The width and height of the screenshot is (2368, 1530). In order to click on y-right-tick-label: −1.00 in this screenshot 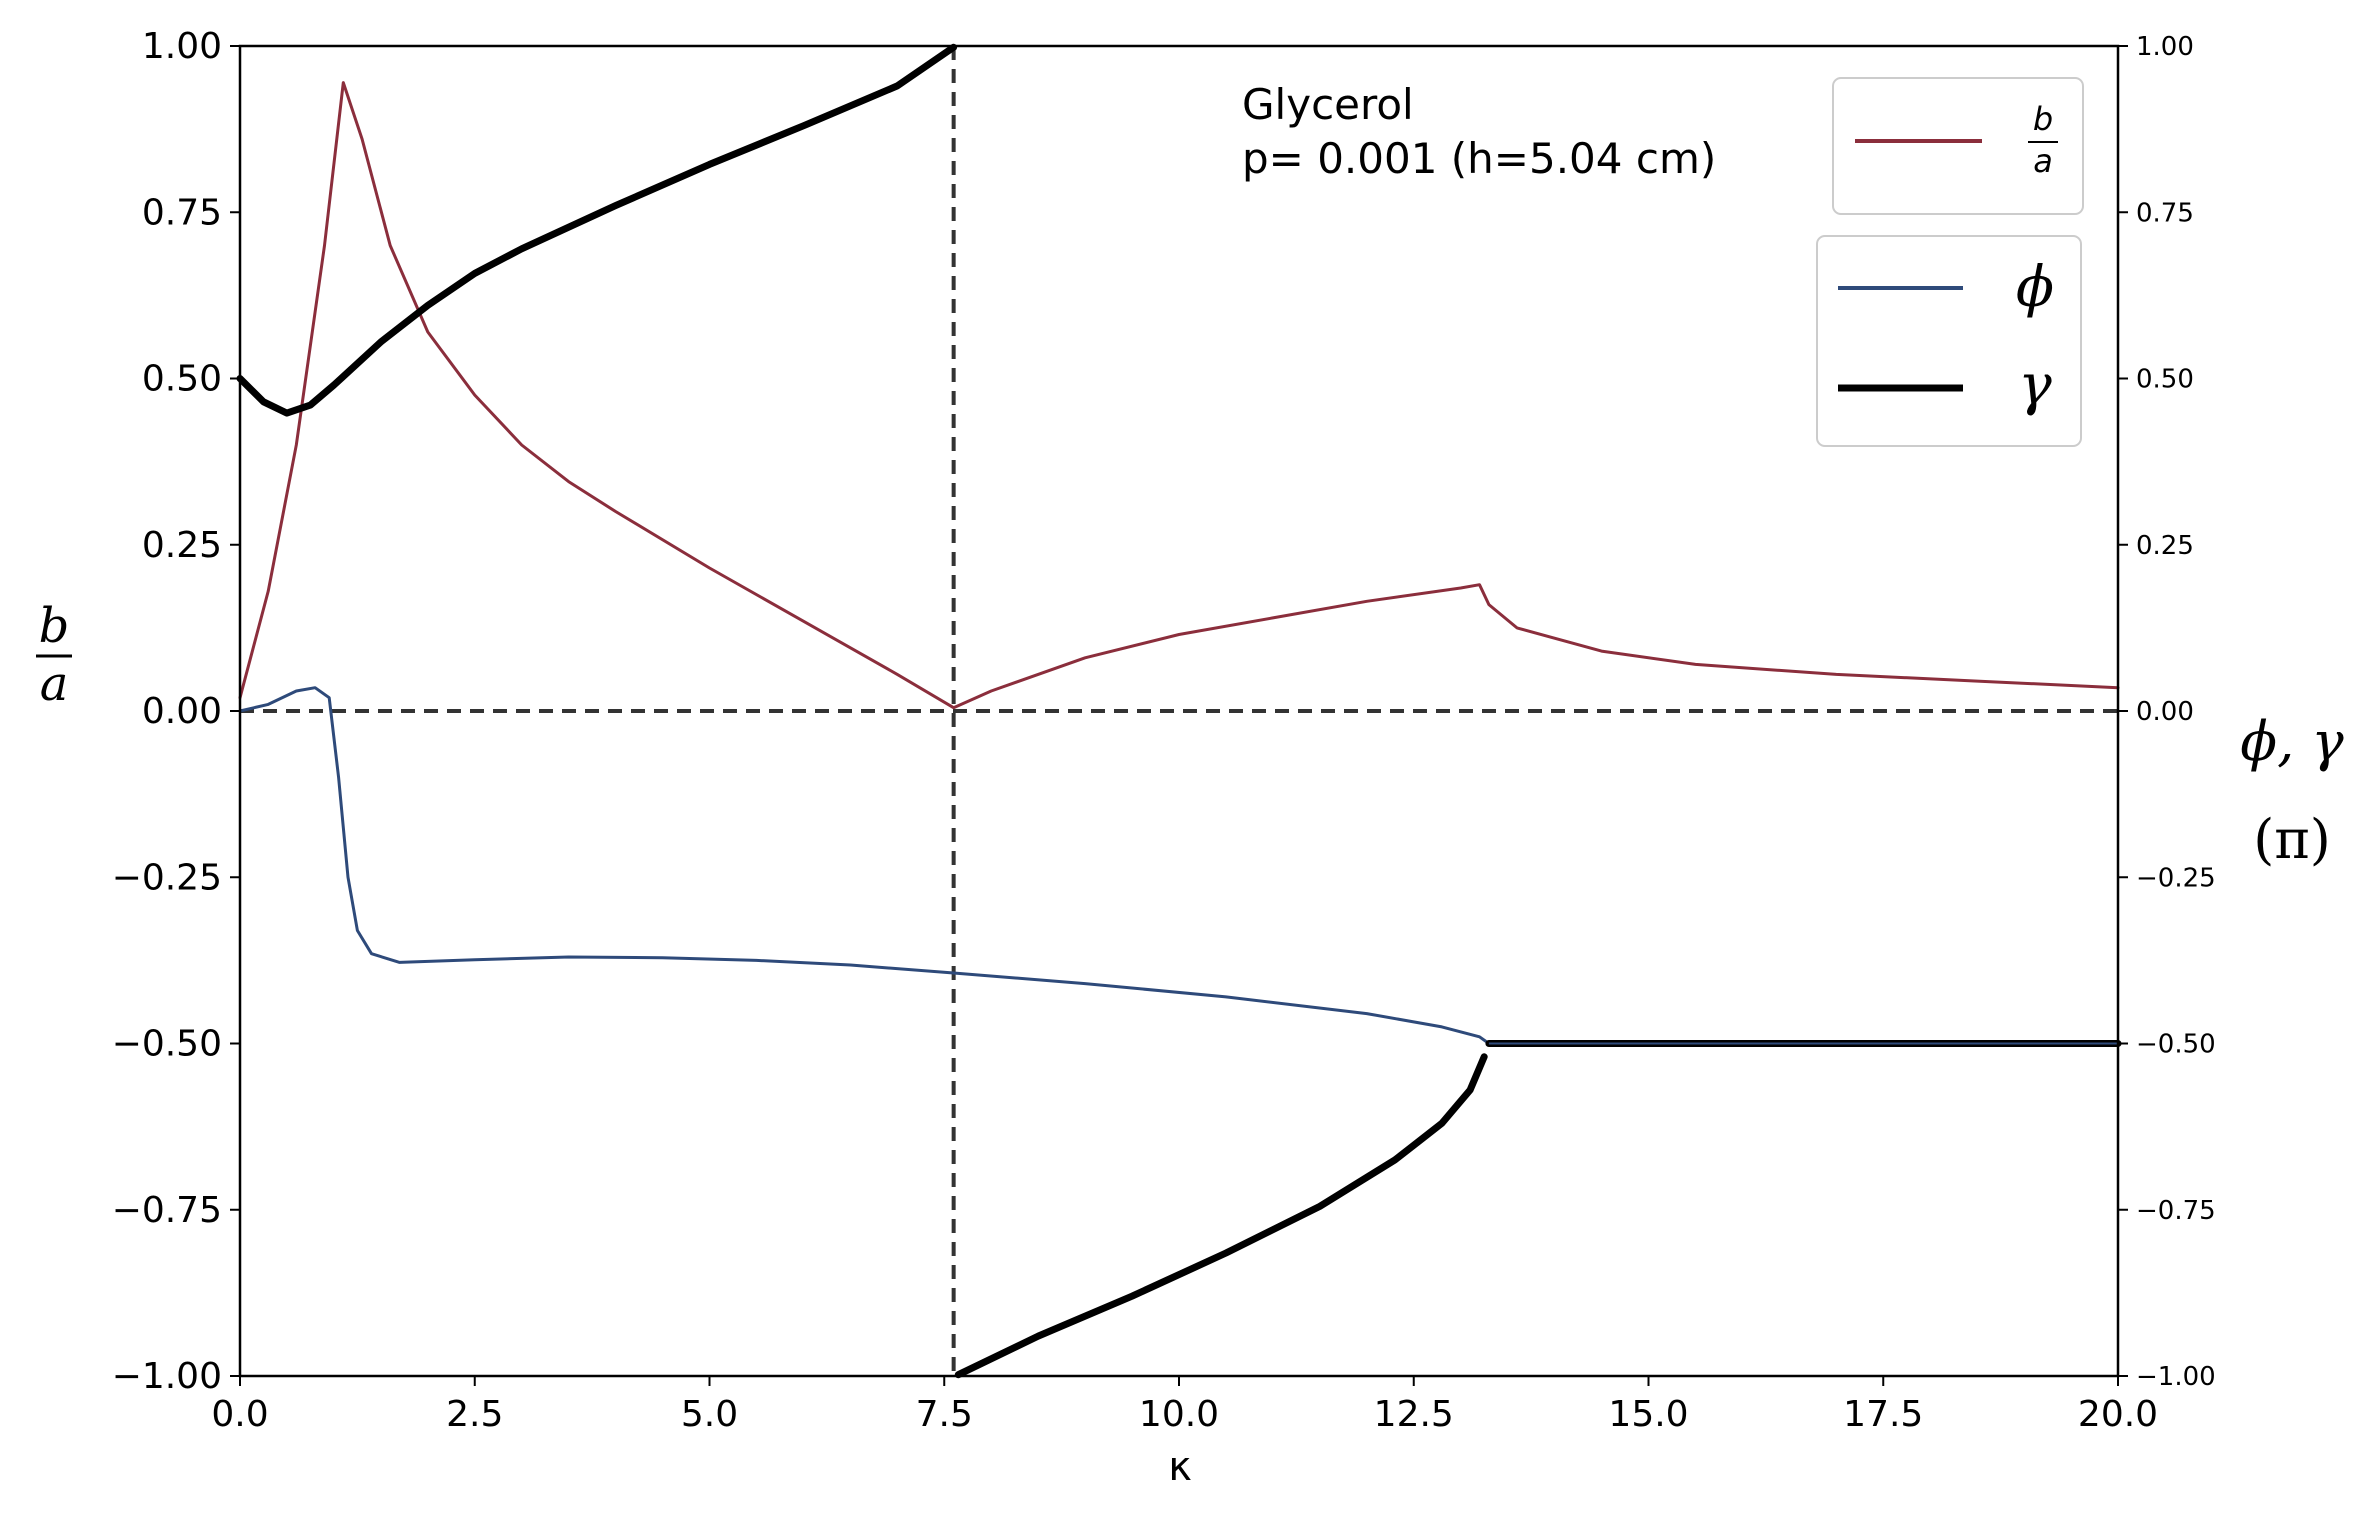, I will do `click(2176, 1377)`.